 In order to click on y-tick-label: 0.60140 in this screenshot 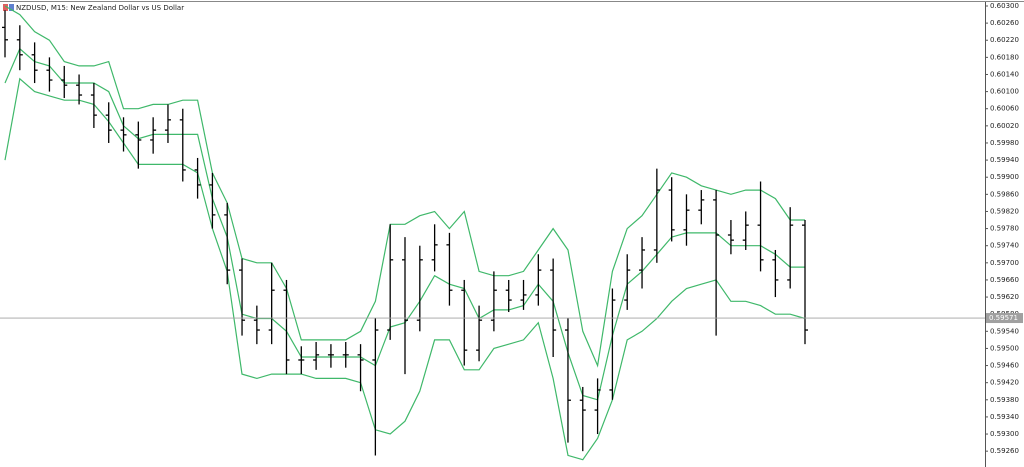, I will do `click(1004, 74)`.